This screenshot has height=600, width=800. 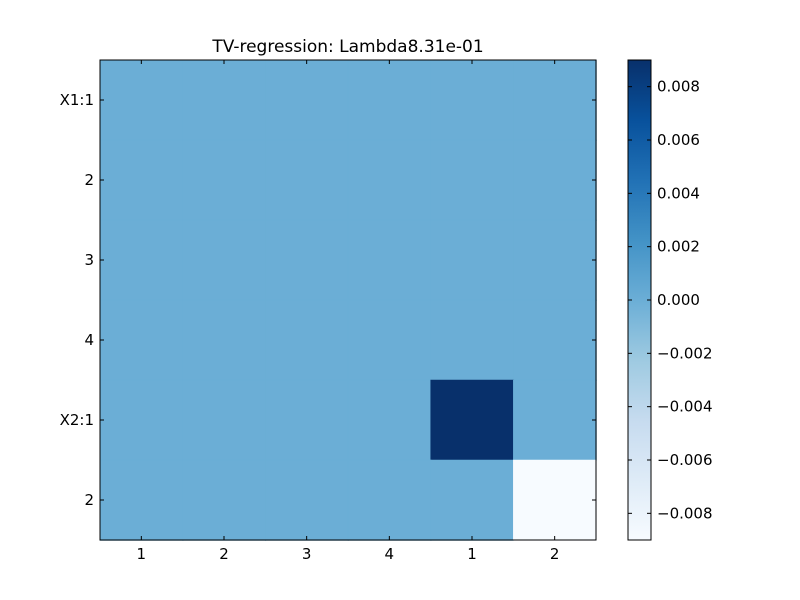 I want to click on y-tick-label: 4, so click(x=89, y=340).